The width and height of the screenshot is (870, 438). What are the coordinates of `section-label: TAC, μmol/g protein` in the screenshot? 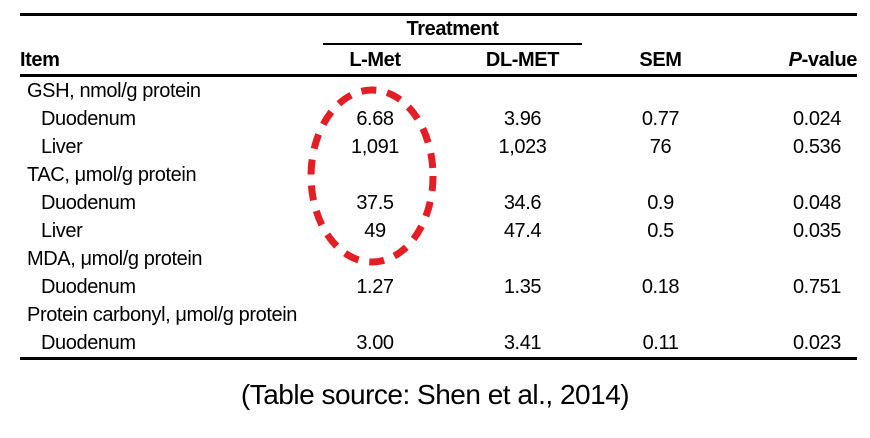 It's located at (112, 174).